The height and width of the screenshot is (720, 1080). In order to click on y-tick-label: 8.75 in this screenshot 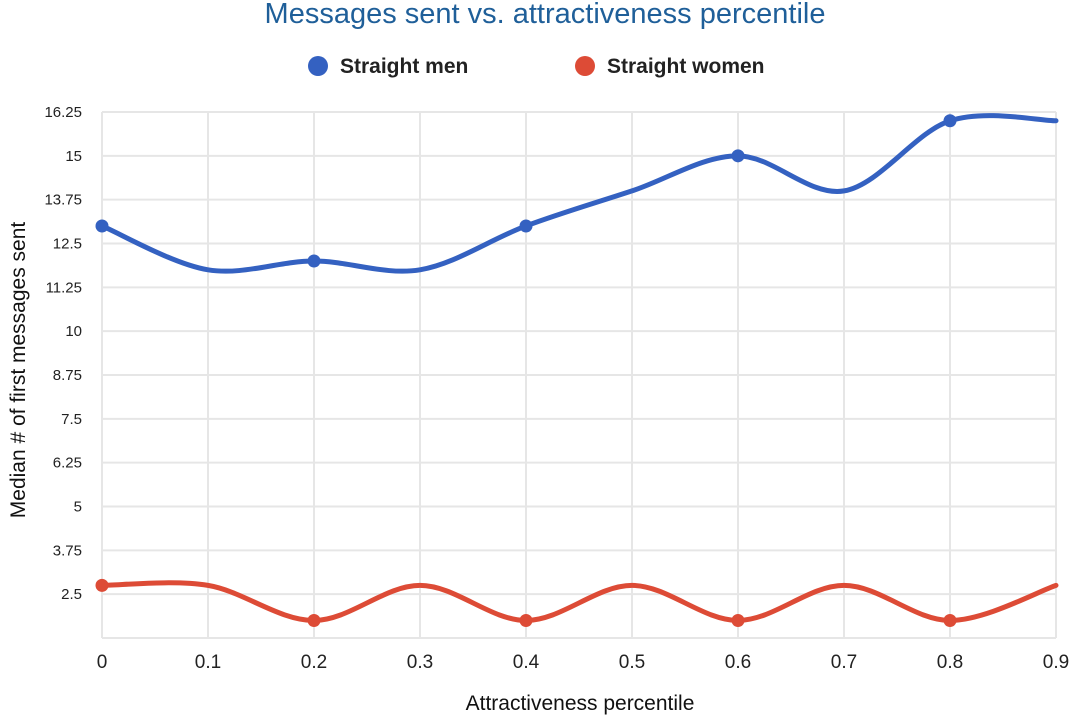, I will do `click(67, 375)`.